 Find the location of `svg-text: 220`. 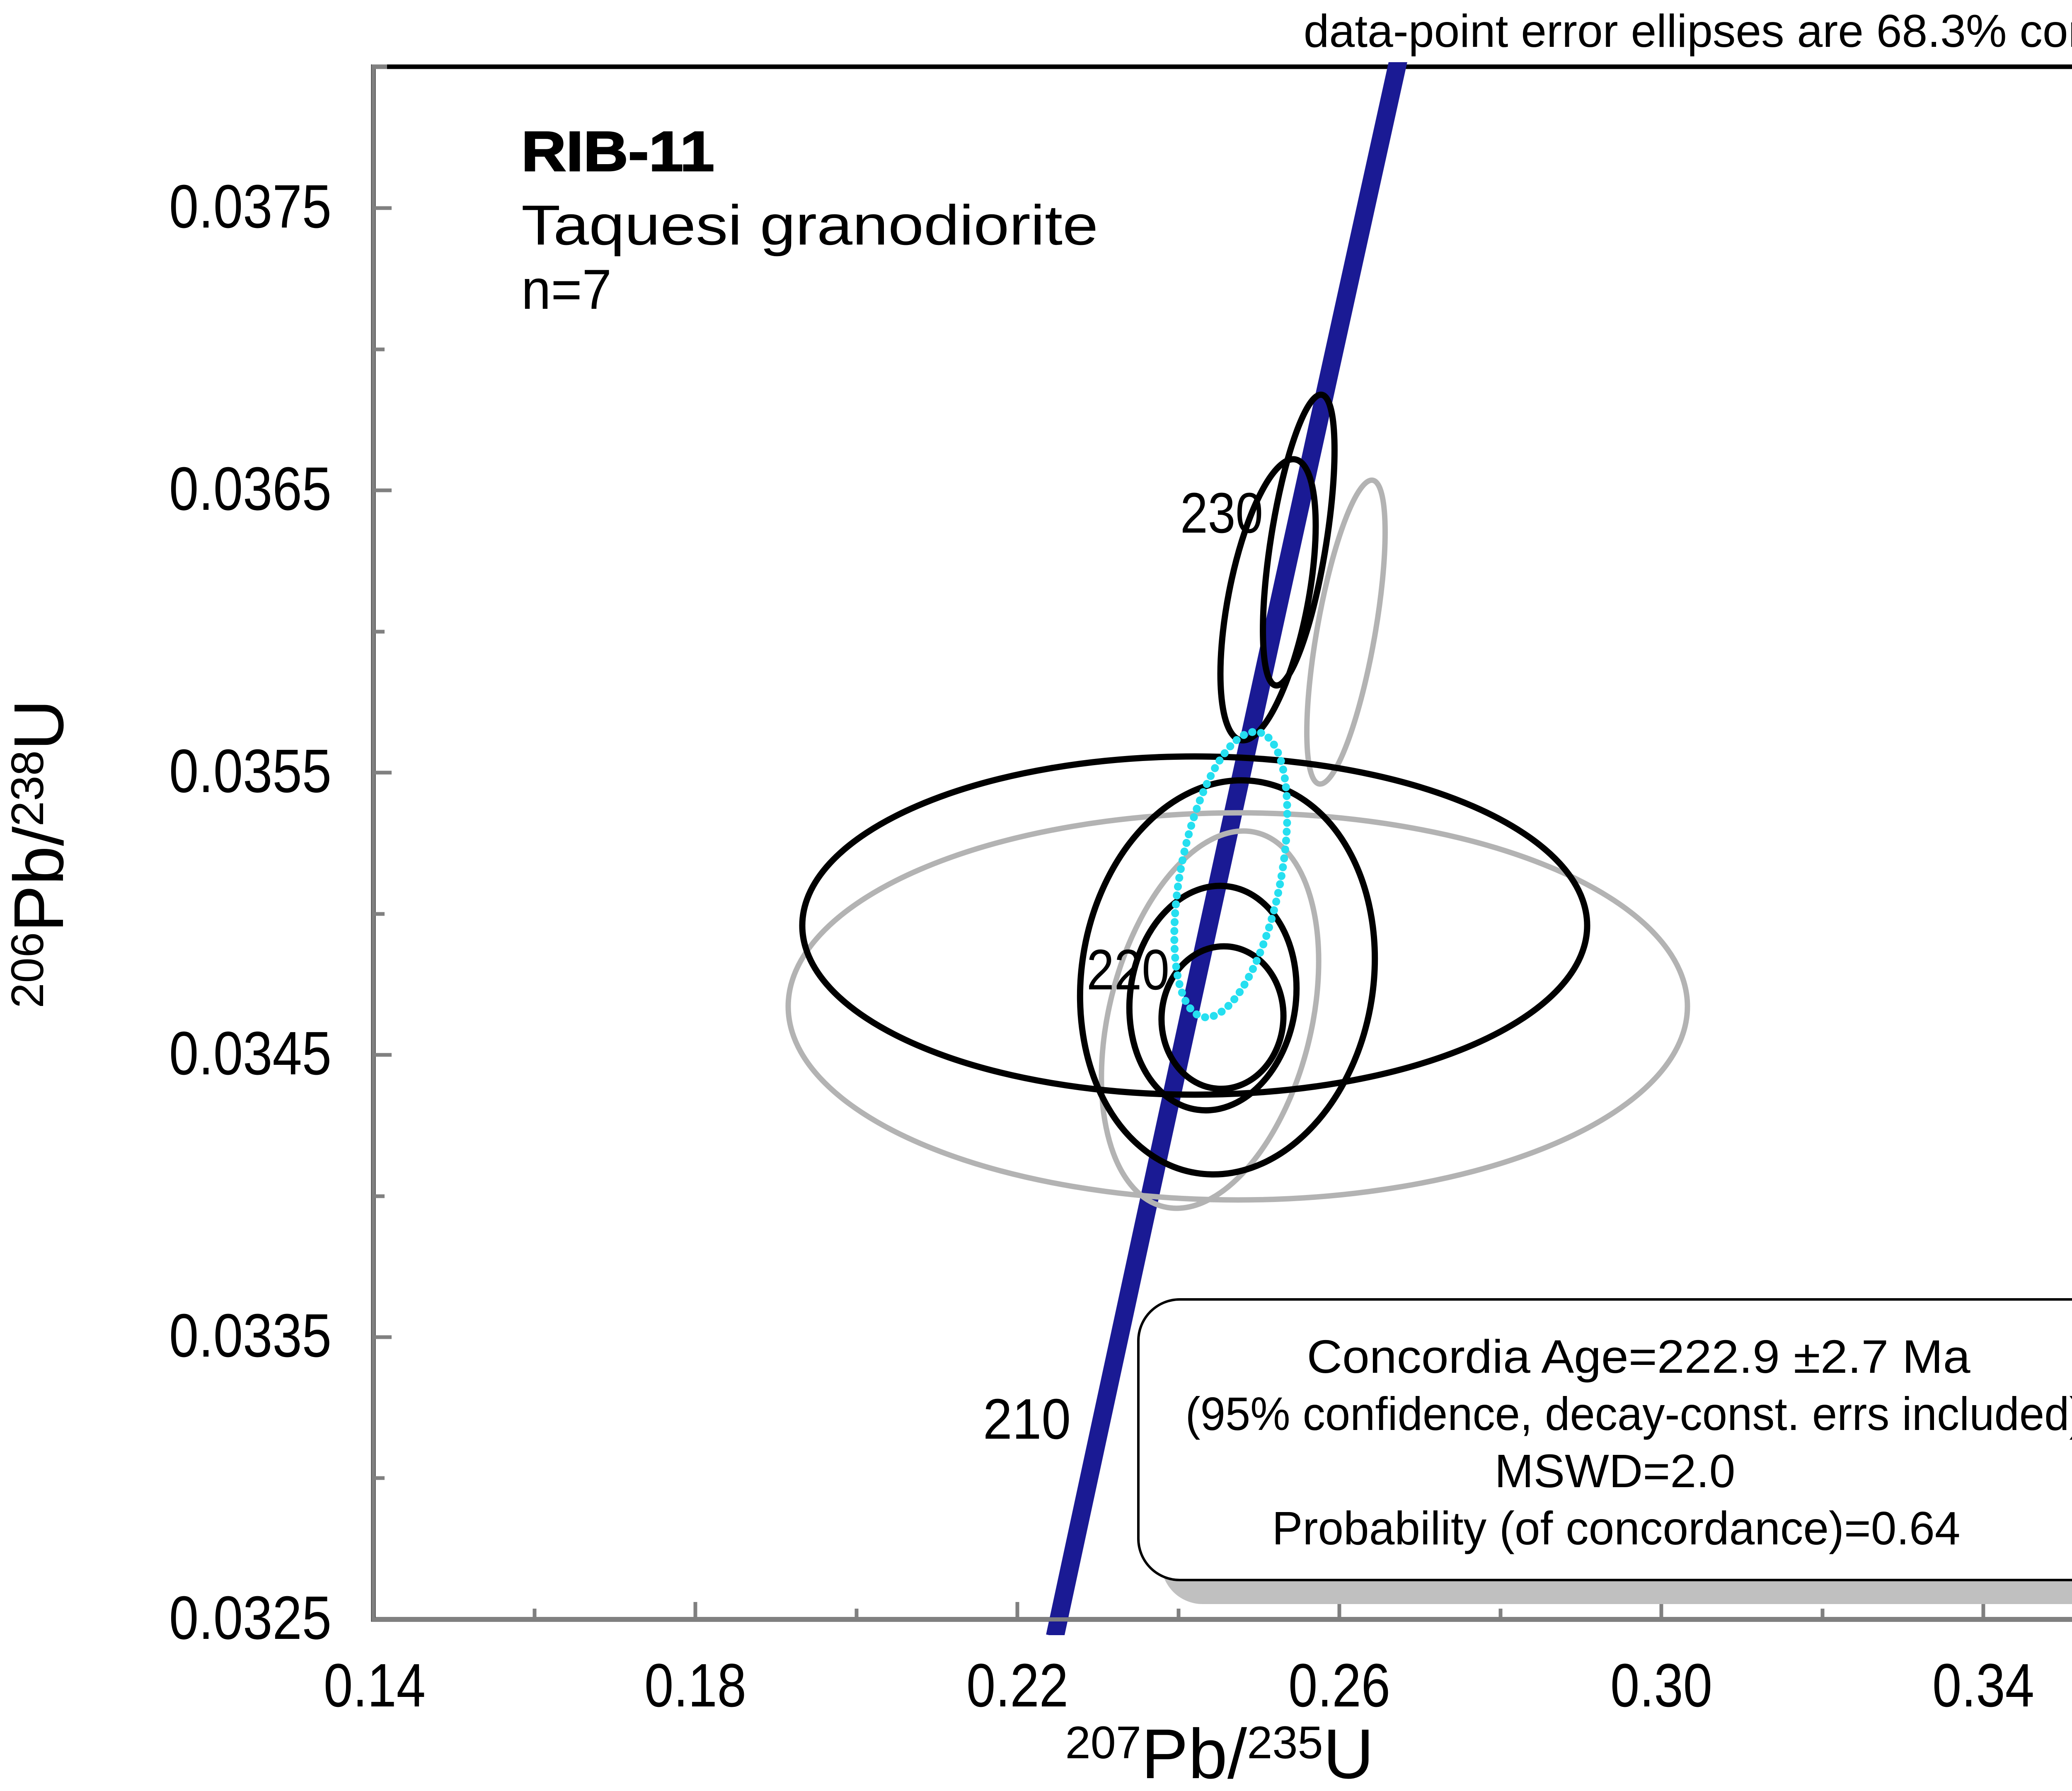

svg-text: 220 is located at coordinates (1128, 970).